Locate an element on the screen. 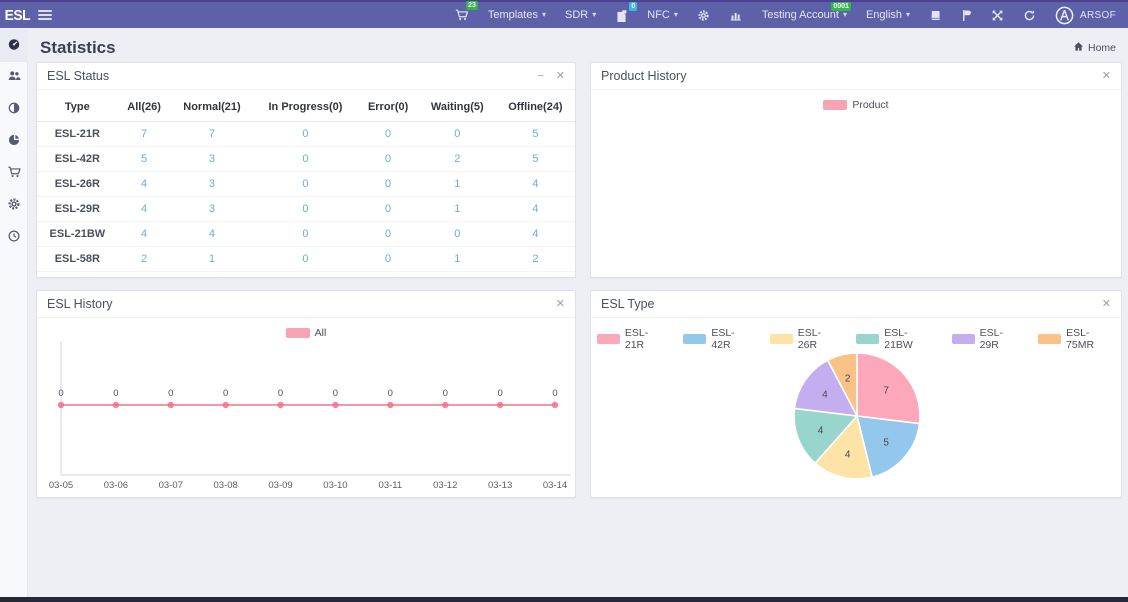 This screenshot has width=1128, height=602. table-row: ESL-21R 7 7 0 0 0 5 is located at coordinates (306, 134).